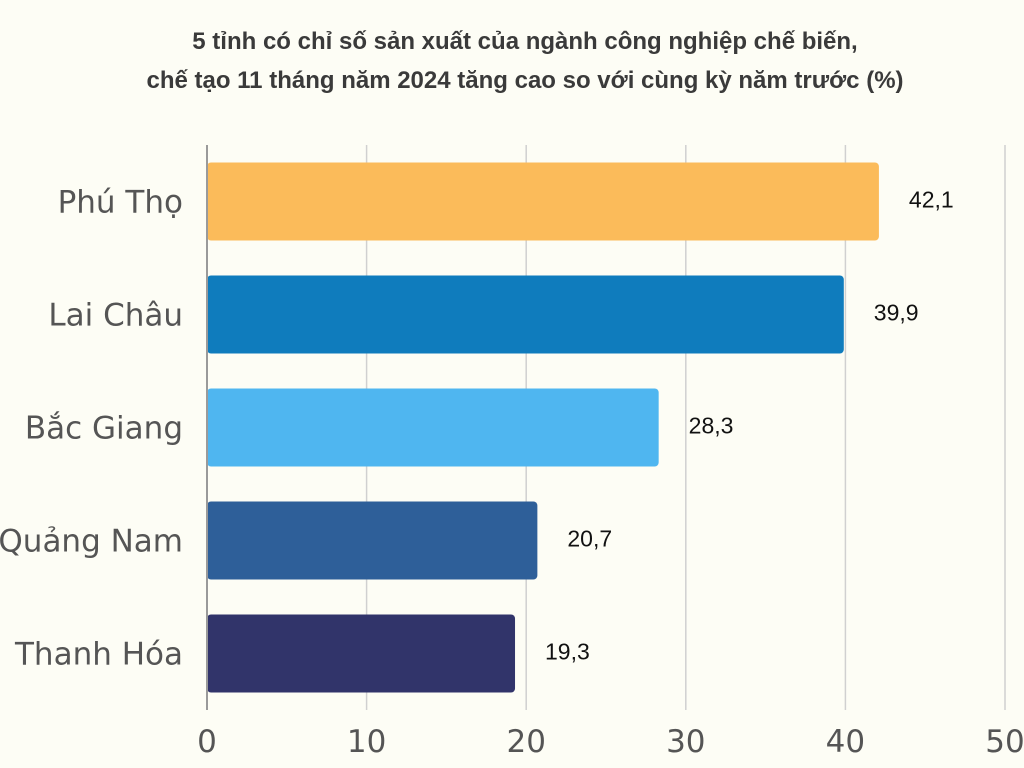  I want to click on data-label-2: 28,3, so click(711, 426).